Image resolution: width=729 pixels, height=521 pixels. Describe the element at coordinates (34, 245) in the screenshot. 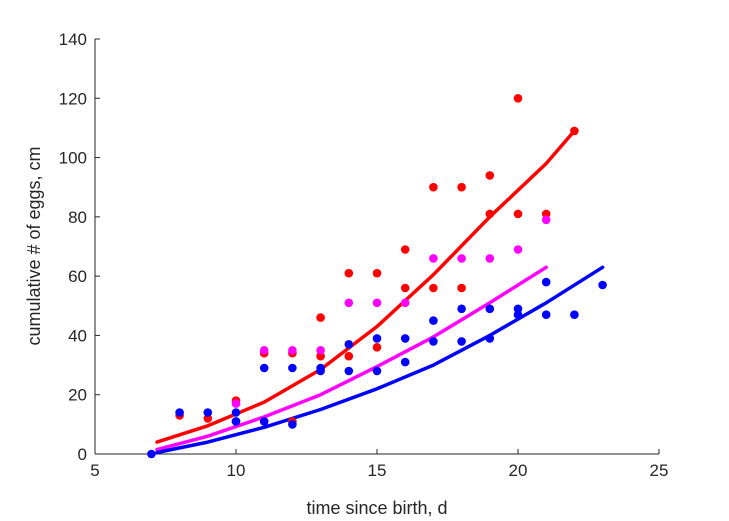

I see `y-axis-label: cumulative # of eggs, cm` at that location.